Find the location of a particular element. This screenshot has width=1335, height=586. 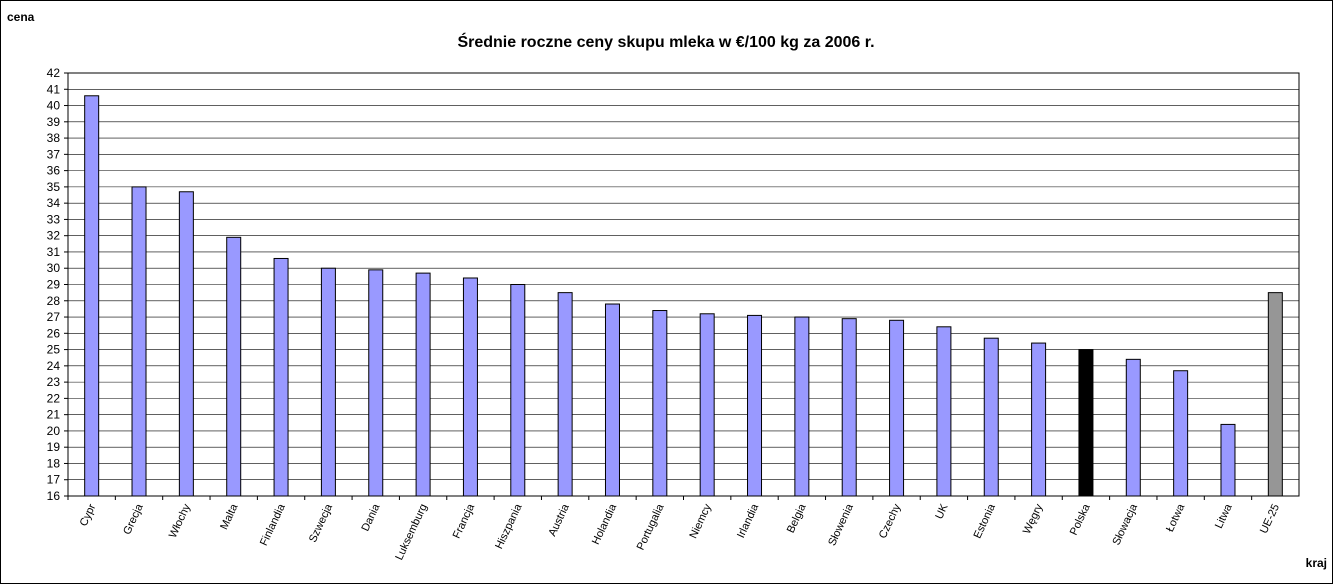

bar-cypr is located at coordinates (92, 296).